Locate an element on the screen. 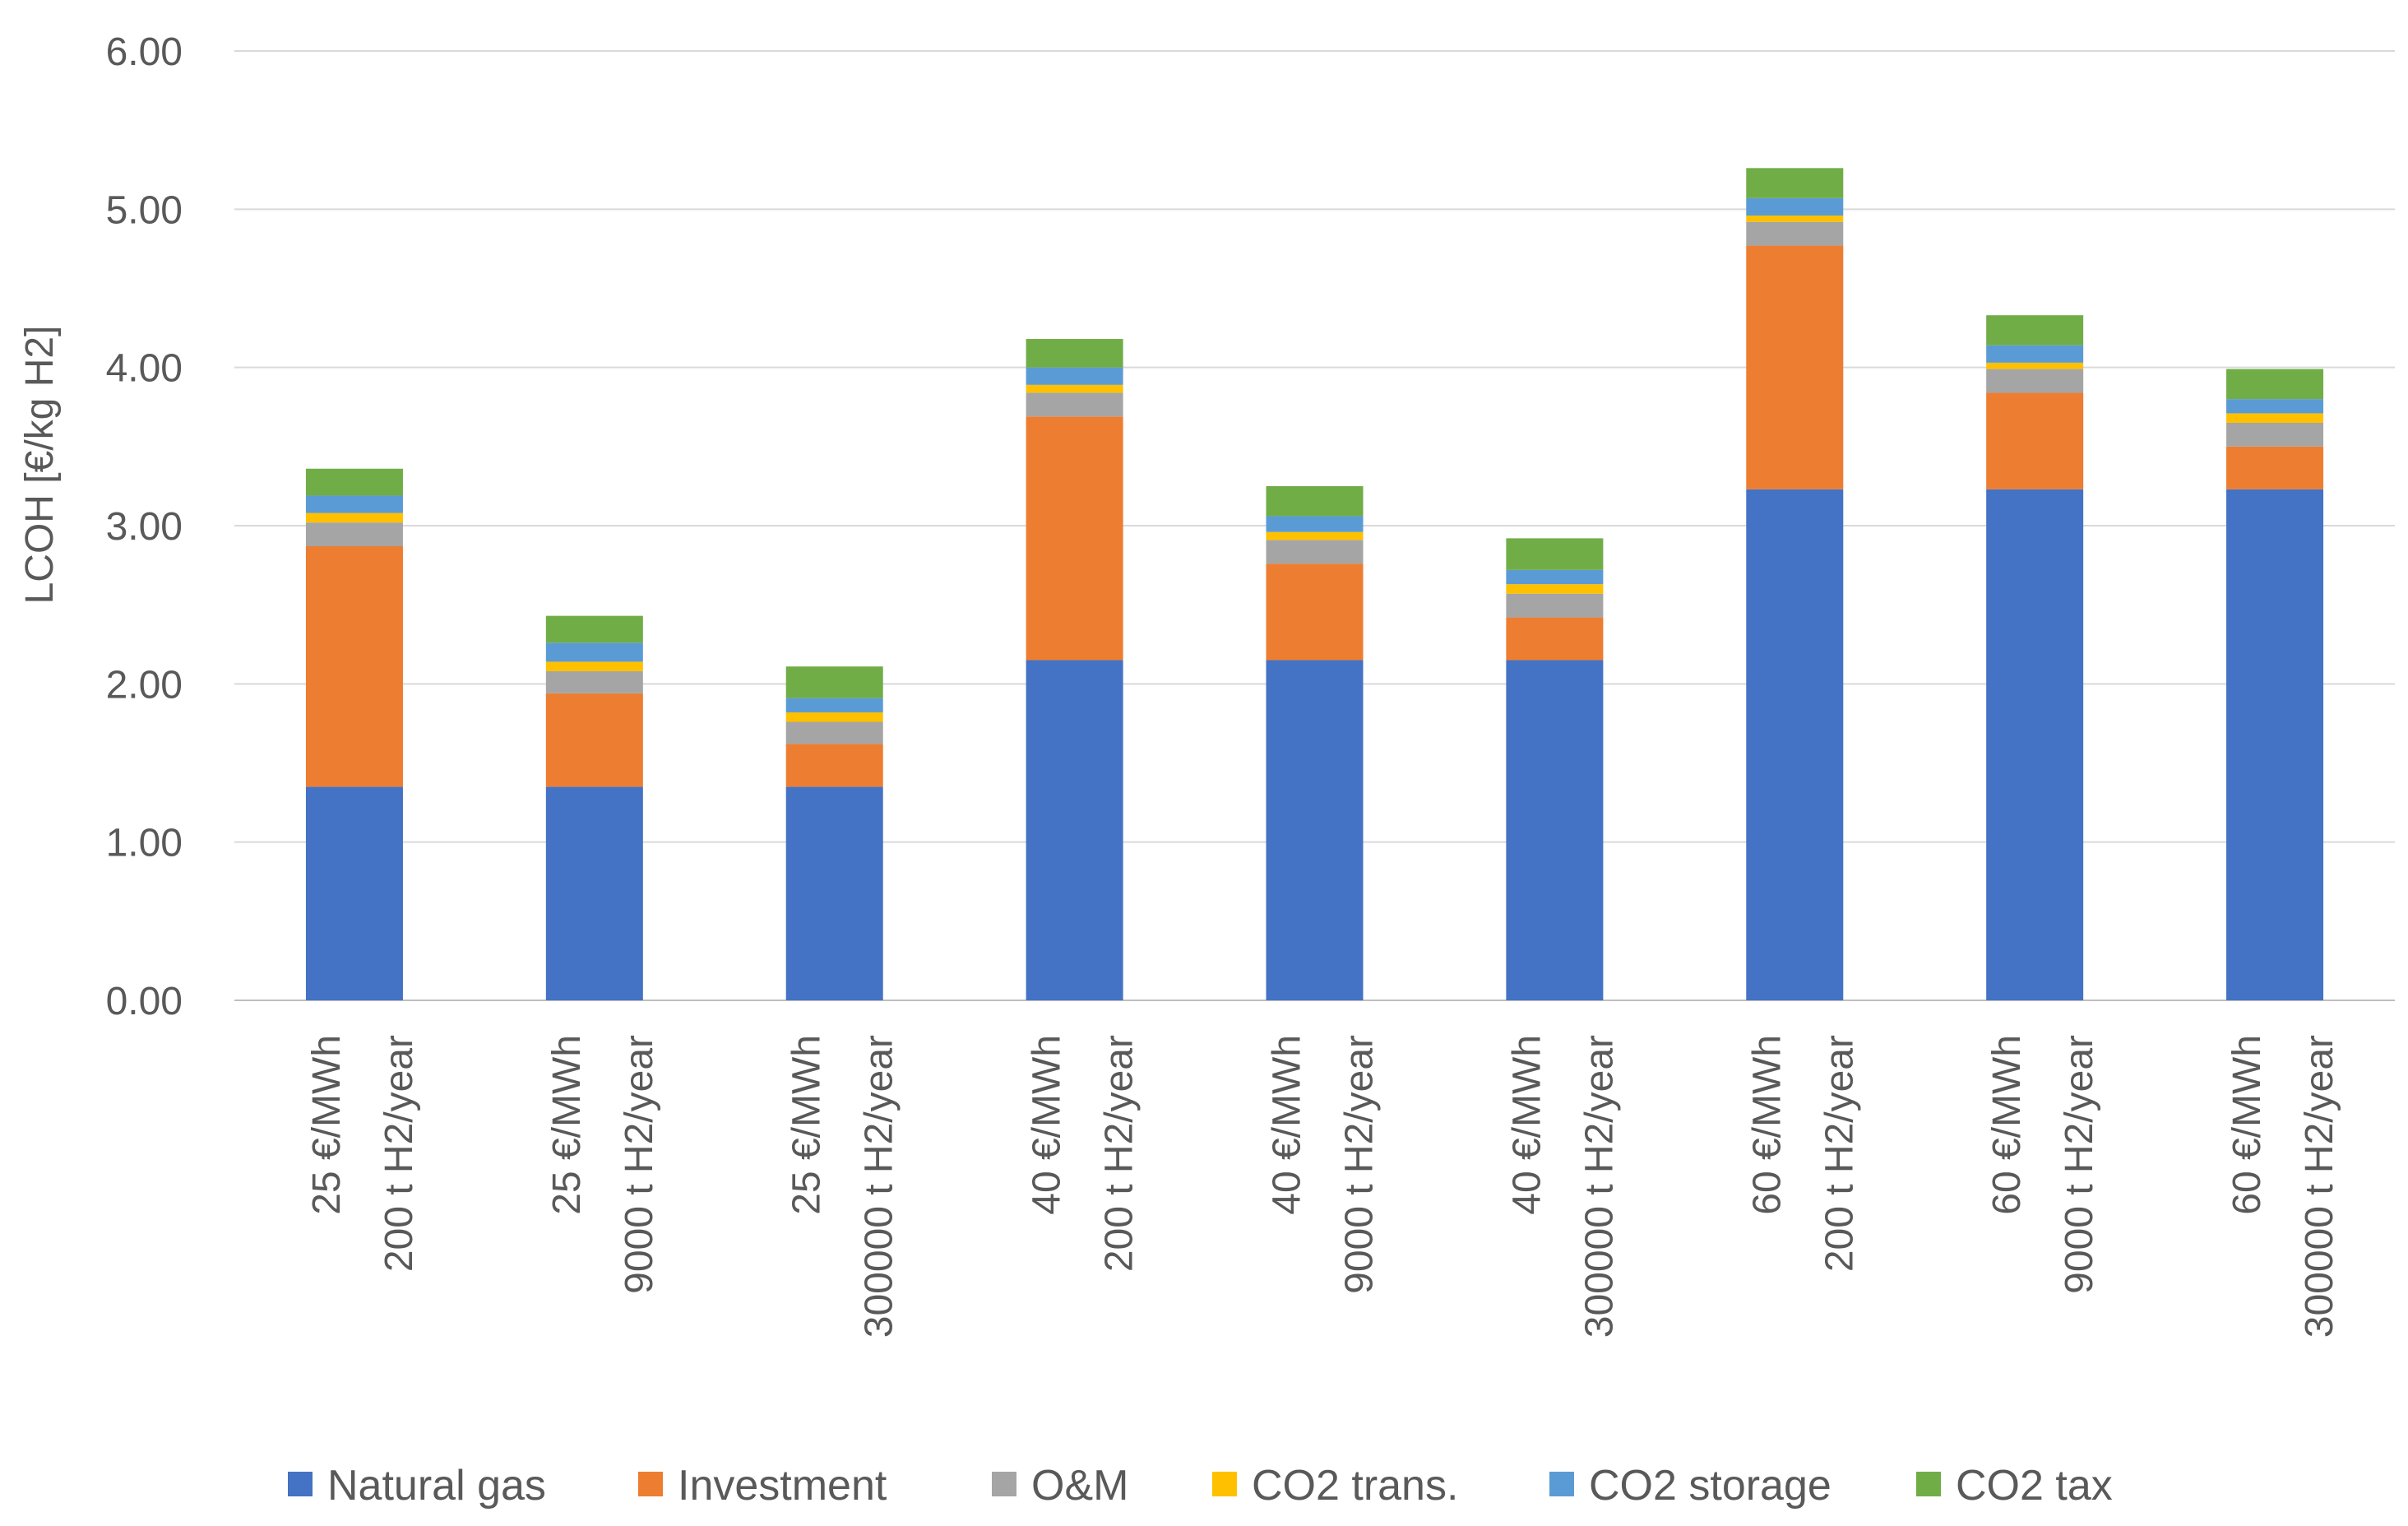  legend-item-o-m: O&M is located at coordinates (1060, 1486).